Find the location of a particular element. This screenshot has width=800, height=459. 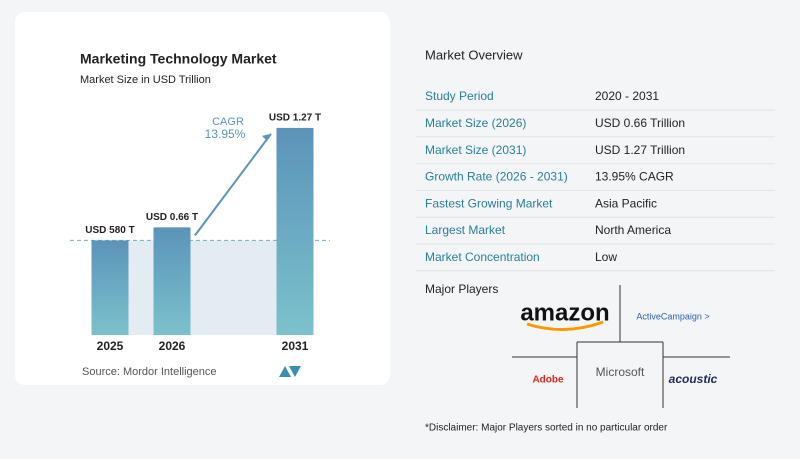

logo is located at coordinates (290, 371).